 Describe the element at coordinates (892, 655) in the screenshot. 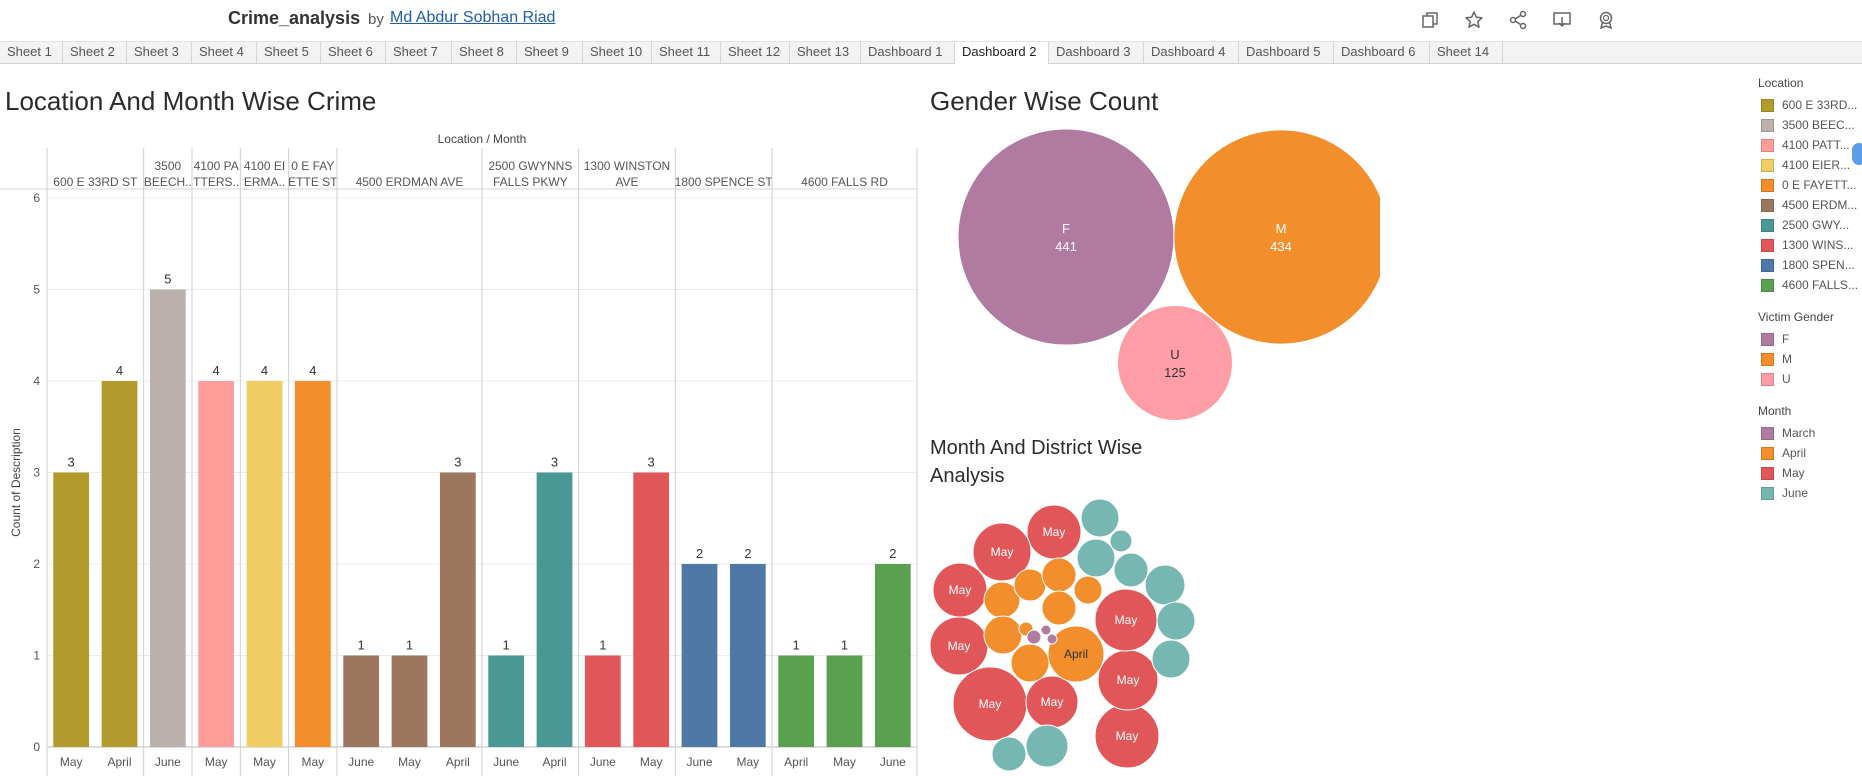

I see `bar-4600-falls-rd-june` at that location.